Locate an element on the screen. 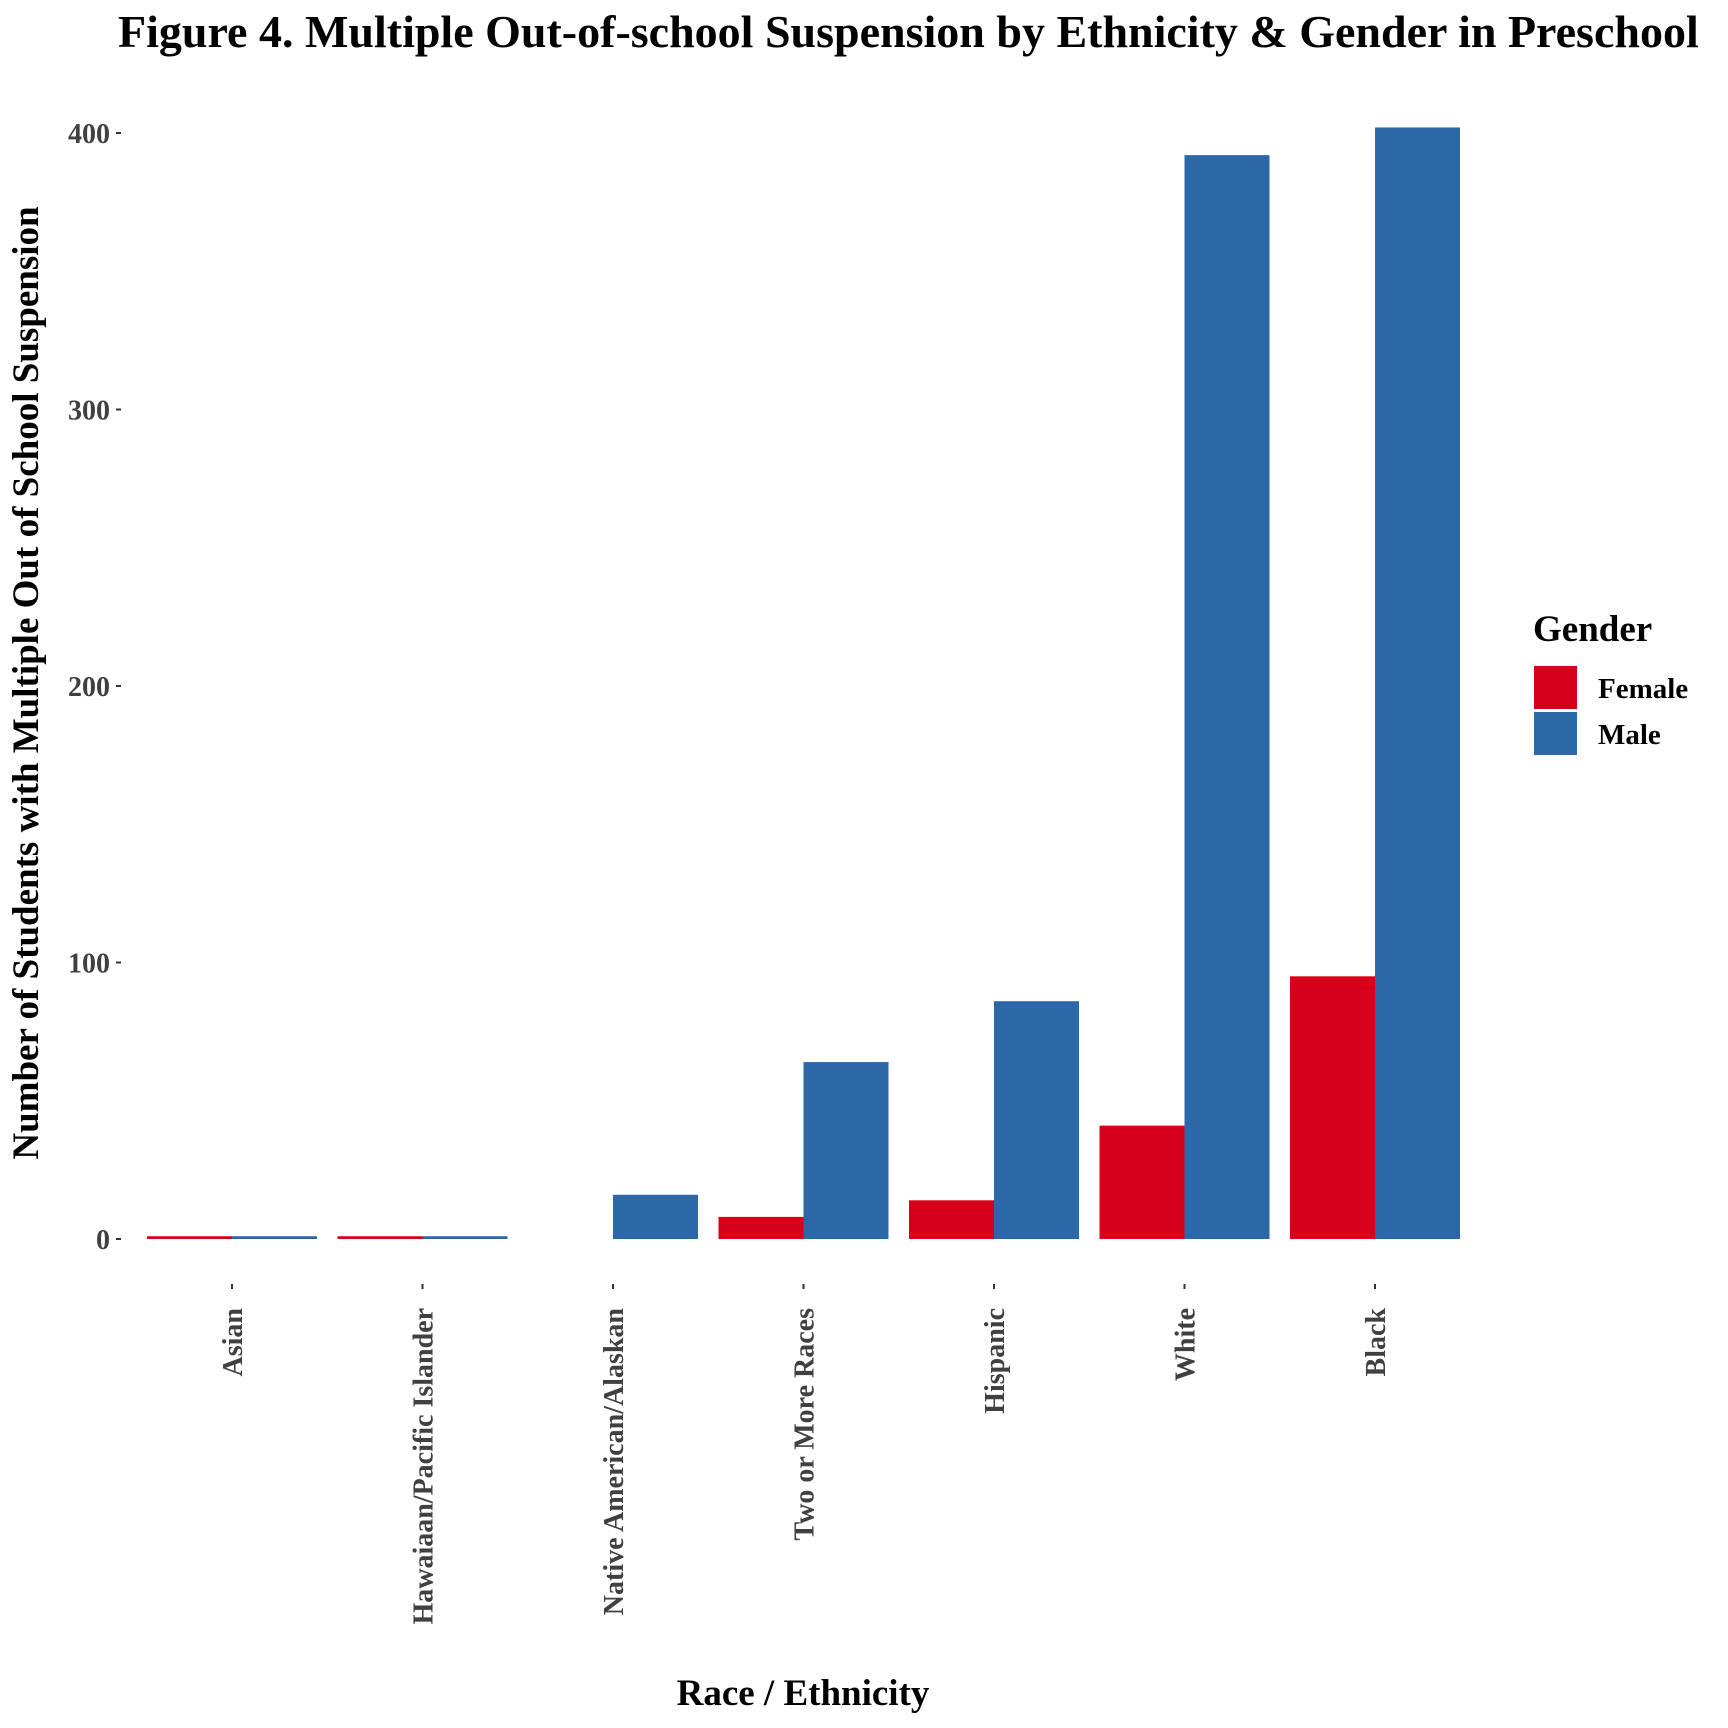  bar-female: Female — Asian: 1 is located at coordinates (189, 1237).